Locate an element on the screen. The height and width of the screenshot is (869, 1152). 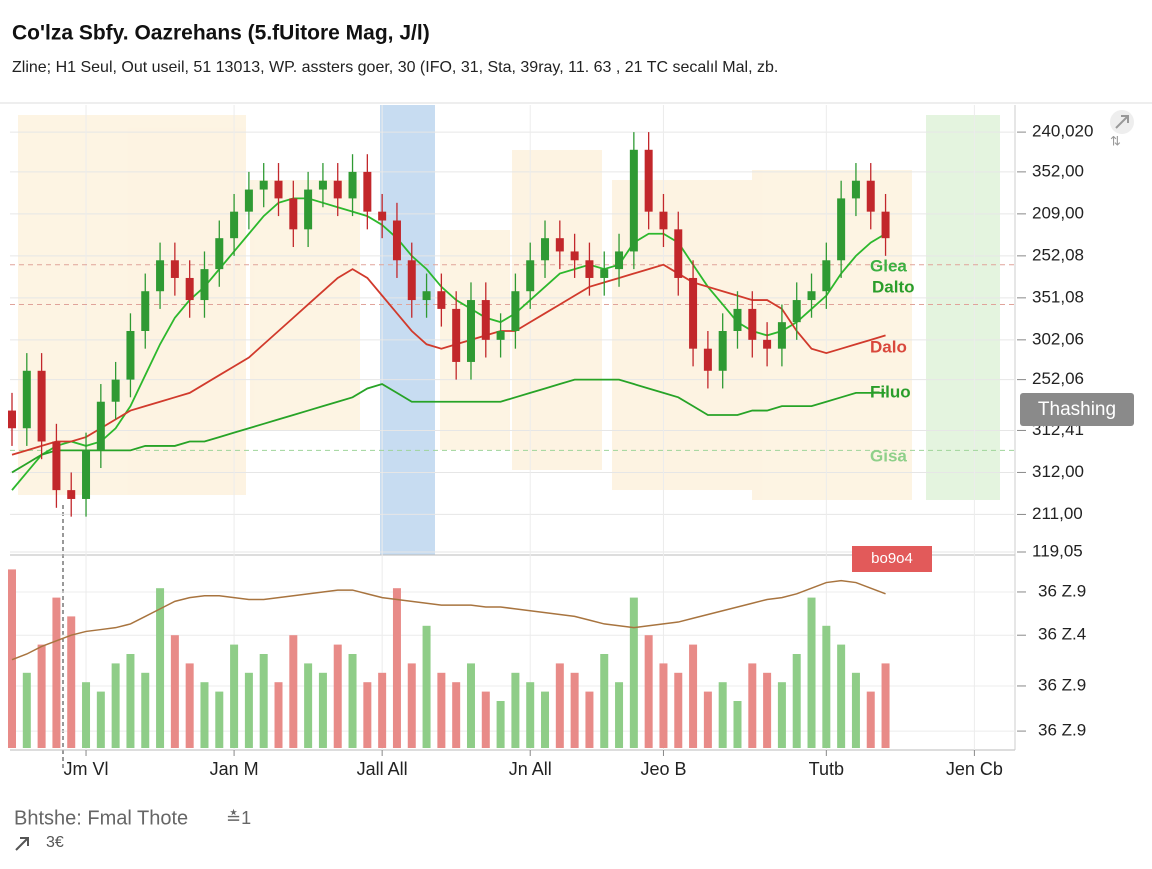
y-tick-label: 211,00 is located at coordinates (1057, 513).